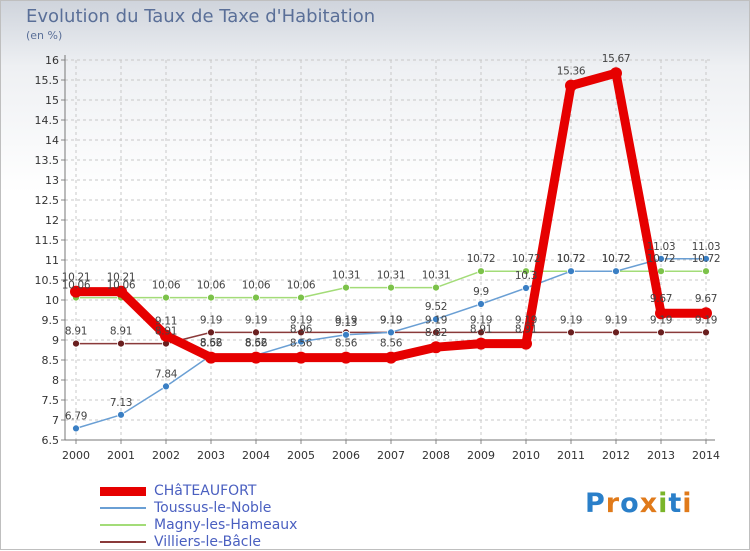  Describe the element at coordinates (595, 503) in the screenshot. I see `logo-letter: P` at that location.